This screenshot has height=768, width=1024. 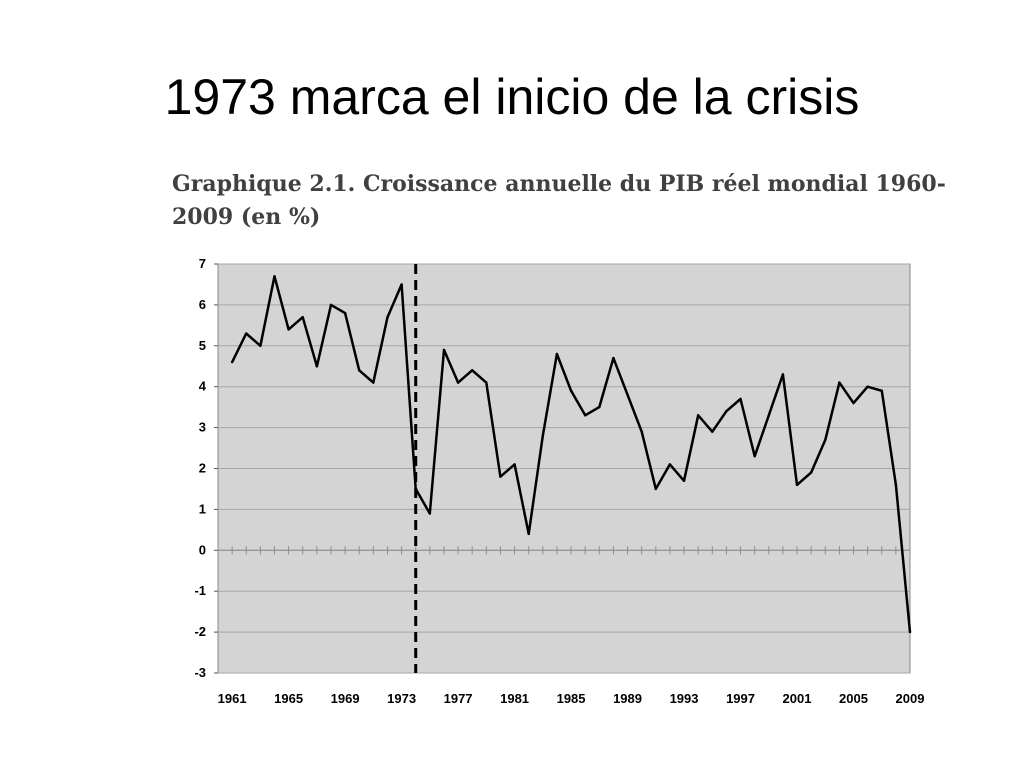 What do you see at coordinates (345, 698) in the screenshot?
I see `x-tick-label: 1969` at bounding box center [345, 698].